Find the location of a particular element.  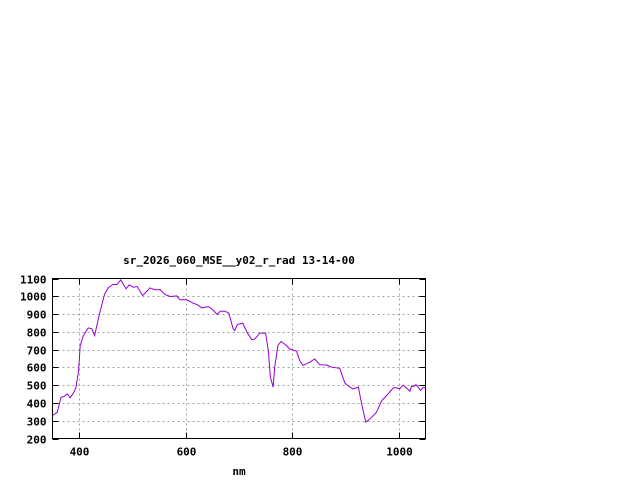

y-tick-label: 800 is located at coordinates (37, 333).